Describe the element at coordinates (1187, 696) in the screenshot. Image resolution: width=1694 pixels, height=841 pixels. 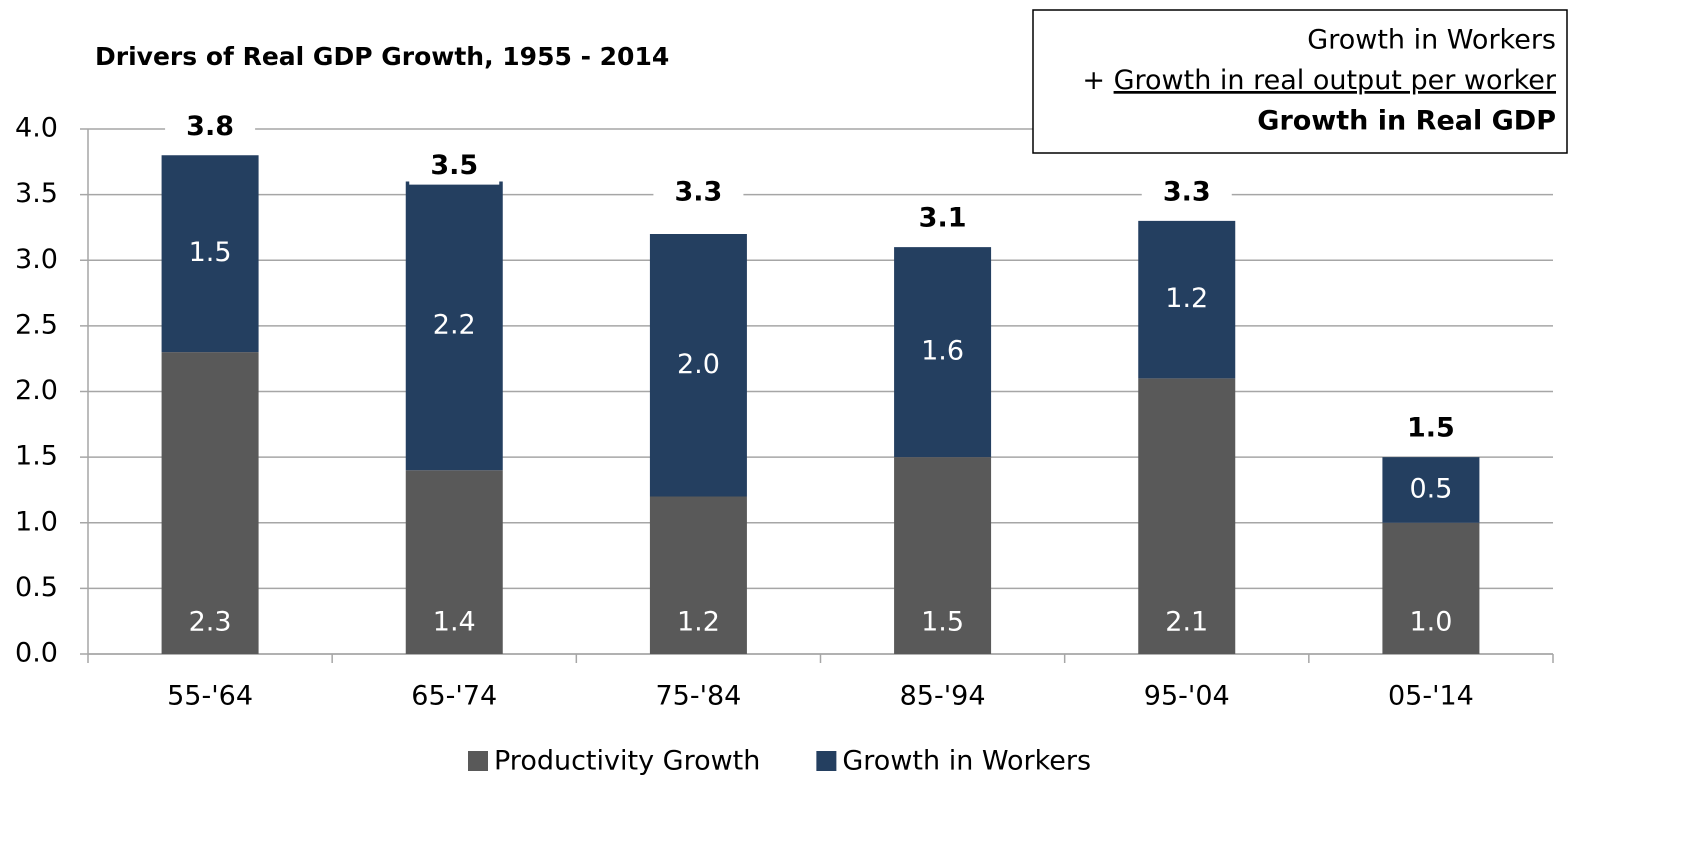
I see `x-tick-label: 95-'04` at that location.